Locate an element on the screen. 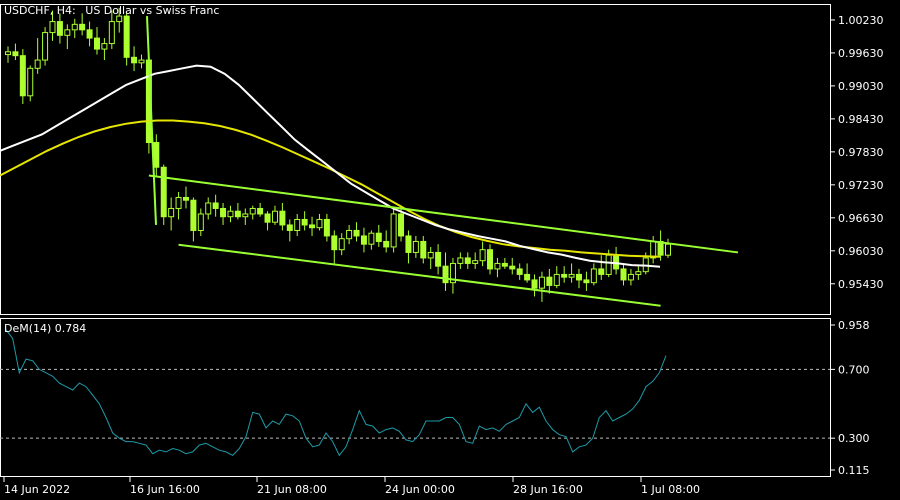  price-tick-label: 0.97830 is located at coordinates (861, 152).